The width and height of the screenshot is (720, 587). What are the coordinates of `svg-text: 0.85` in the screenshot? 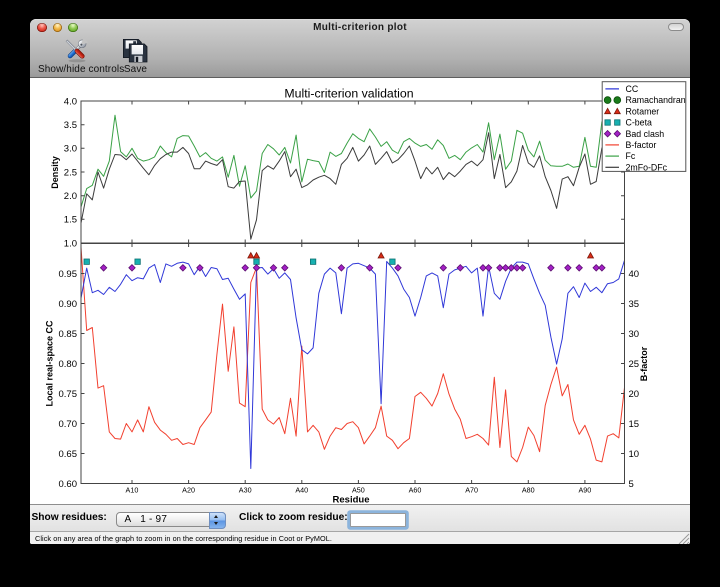 It's located at (68, 334).